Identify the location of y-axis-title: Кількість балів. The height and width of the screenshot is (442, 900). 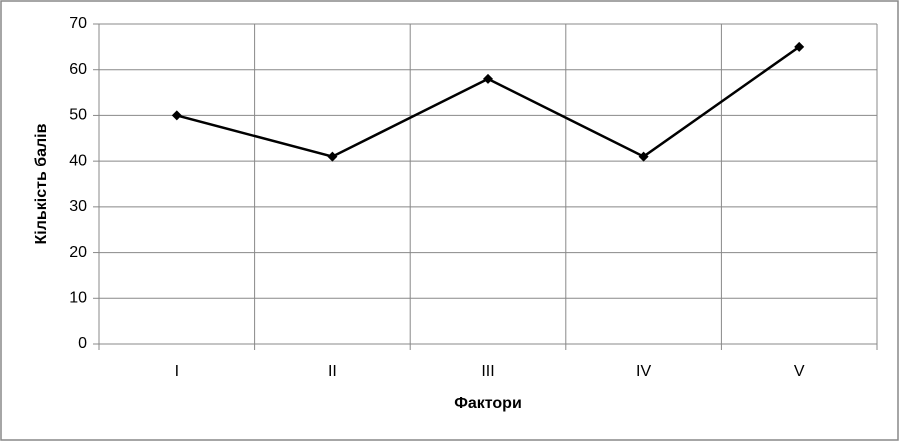
(41, 183).